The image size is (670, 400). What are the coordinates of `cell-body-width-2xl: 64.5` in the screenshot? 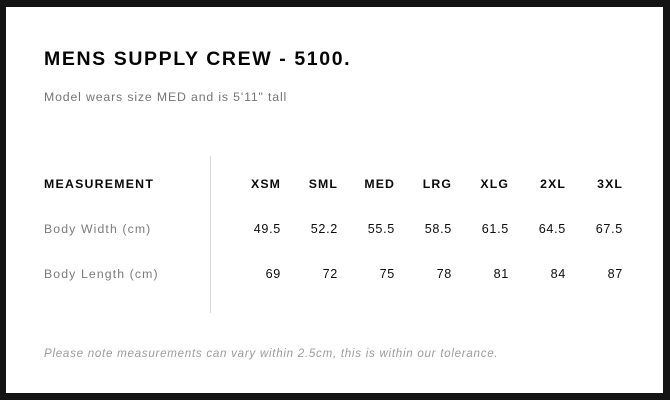 It's located at (552, 229).